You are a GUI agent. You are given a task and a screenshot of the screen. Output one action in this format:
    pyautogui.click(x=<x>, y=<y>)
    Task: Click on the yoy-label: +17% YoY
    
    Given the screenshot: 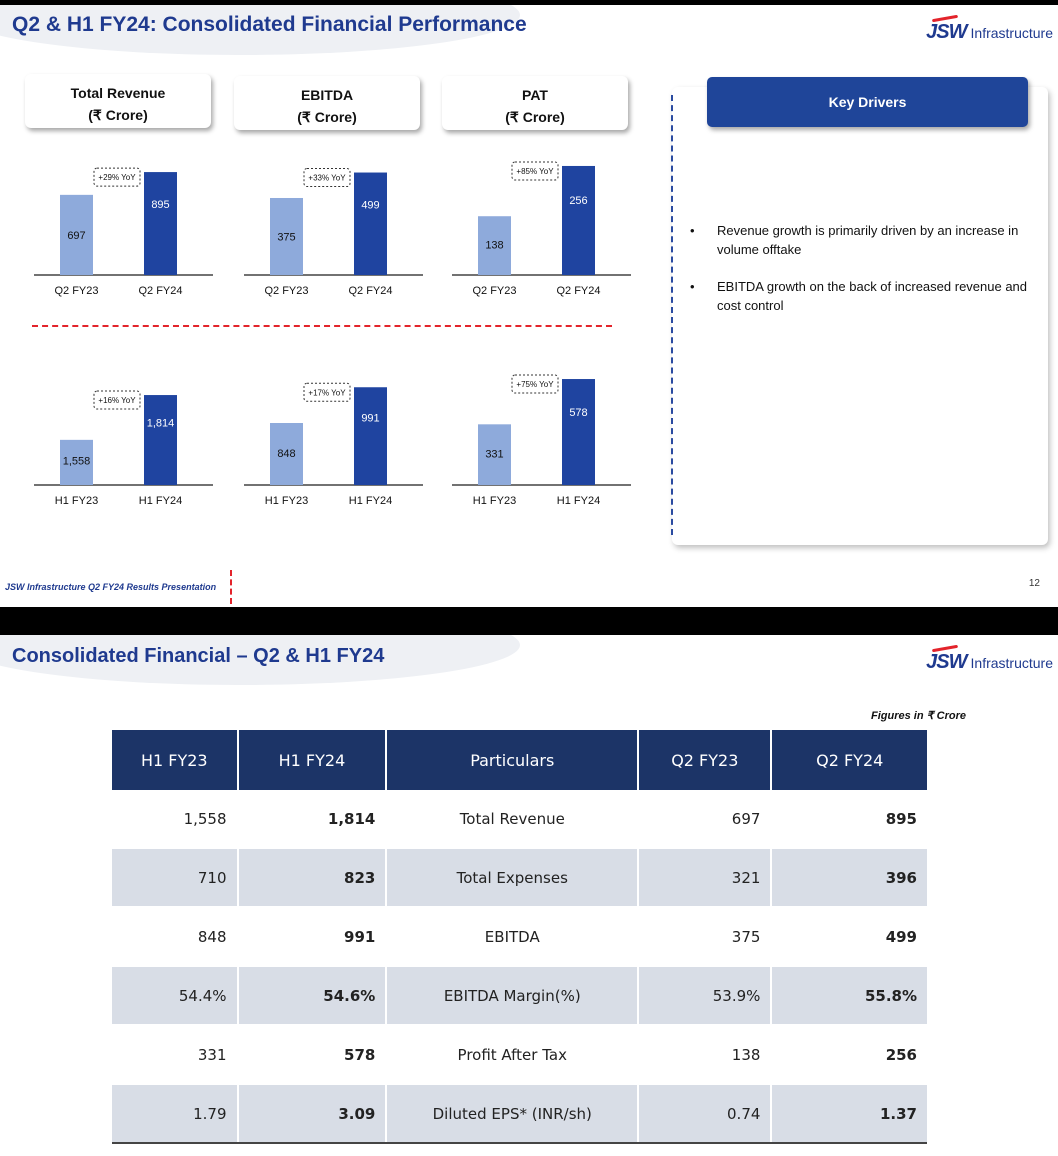 What is the action you would take?
    pyautogui.click(x=327, y=392)
    